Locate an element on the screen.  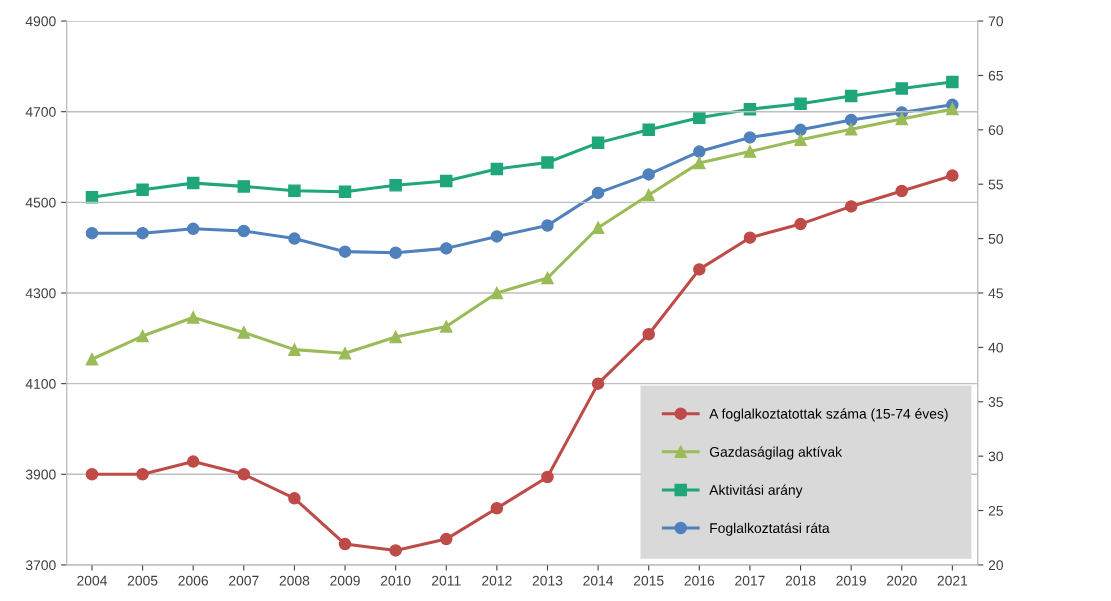
x-tick-label: 2006 is located at coordinates (193, 580).